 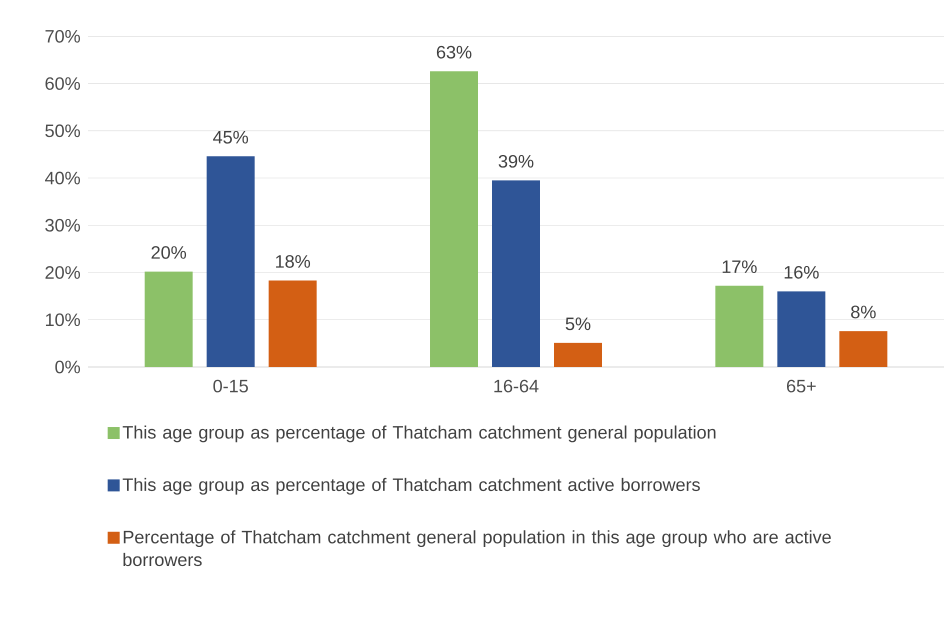 What do you see at coordinates (516, 386) in the screenshot?
I see `x-tick-label: 16-64` at bounding box center [516, 386].